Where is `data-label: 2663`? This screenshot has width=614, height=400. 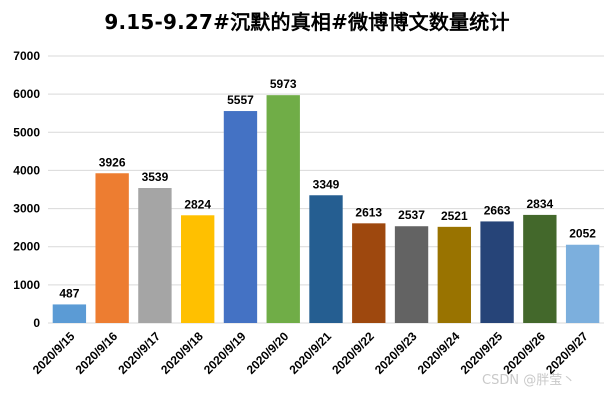
data-label: 2663 is located at coordinates (497, 210).